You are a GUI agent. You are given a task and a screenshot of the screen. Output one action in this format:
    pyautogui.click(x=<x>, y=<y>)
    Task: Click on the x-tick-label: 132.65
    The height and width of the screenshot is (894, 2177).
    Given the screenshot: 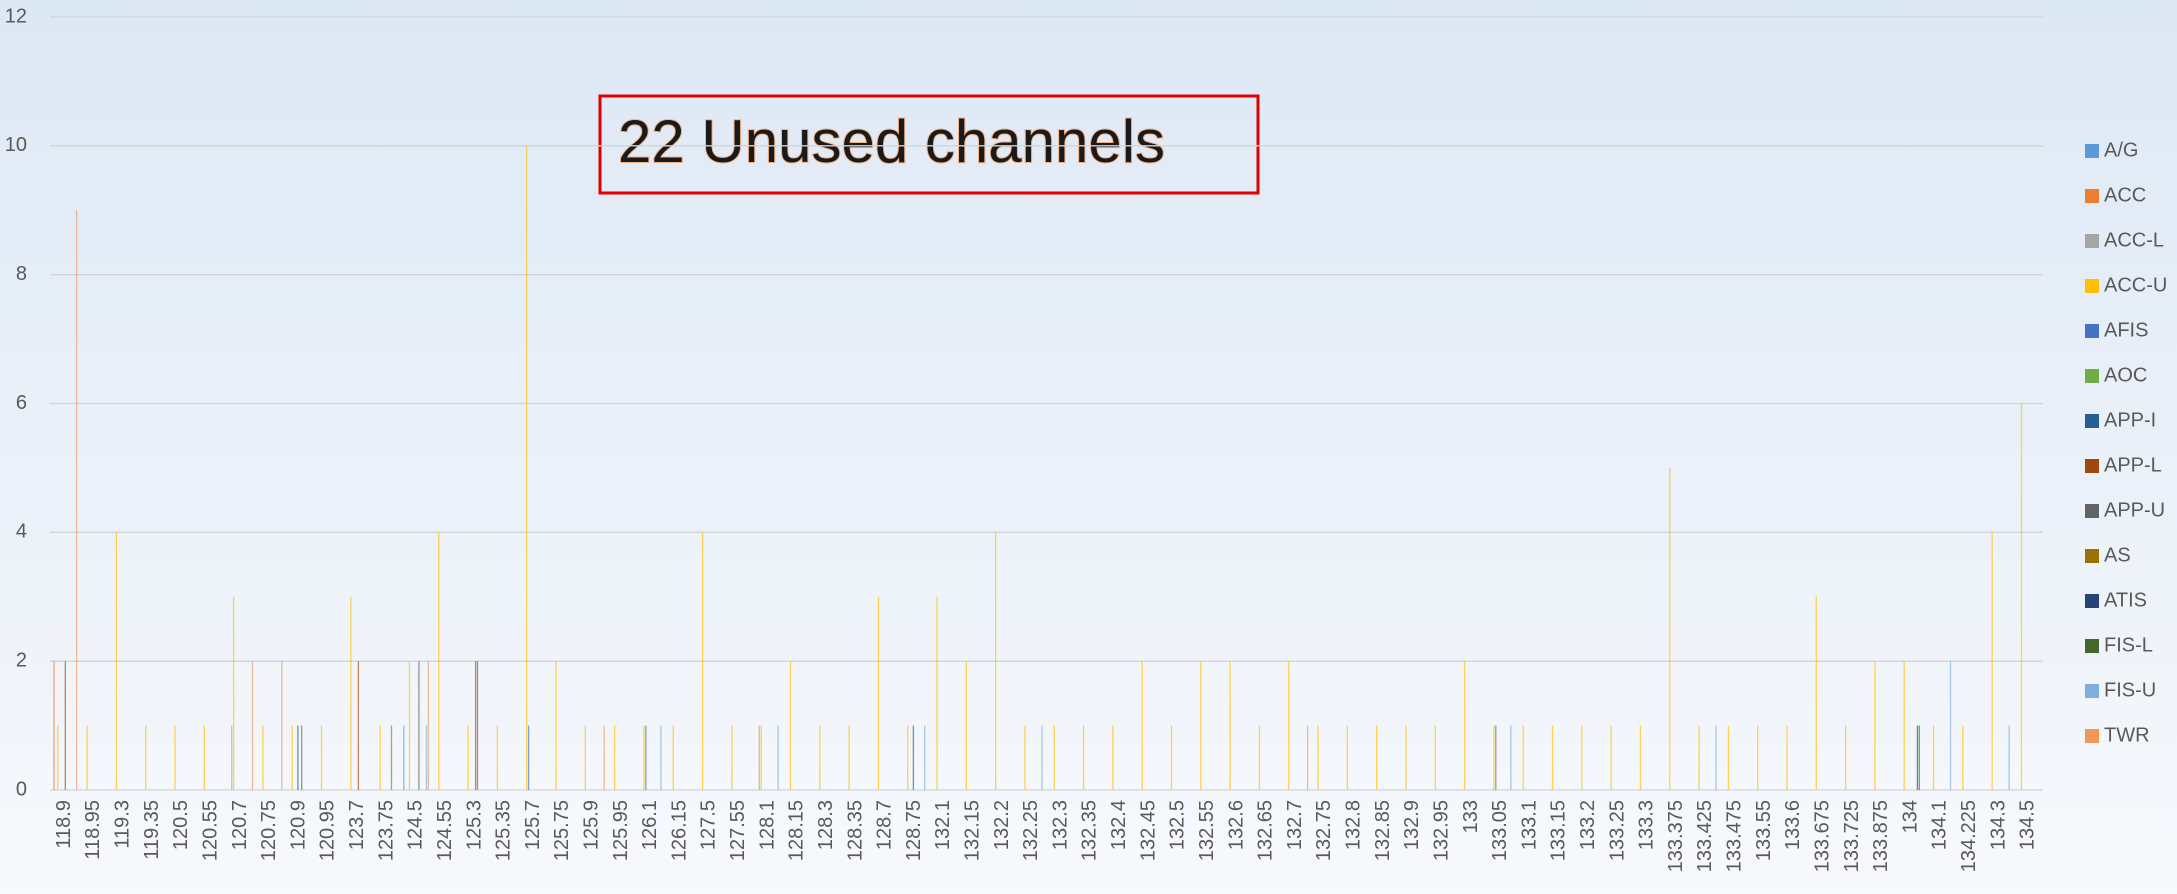 What is the action you would take?
    pyautogui.click(x=1266, y=830)
    